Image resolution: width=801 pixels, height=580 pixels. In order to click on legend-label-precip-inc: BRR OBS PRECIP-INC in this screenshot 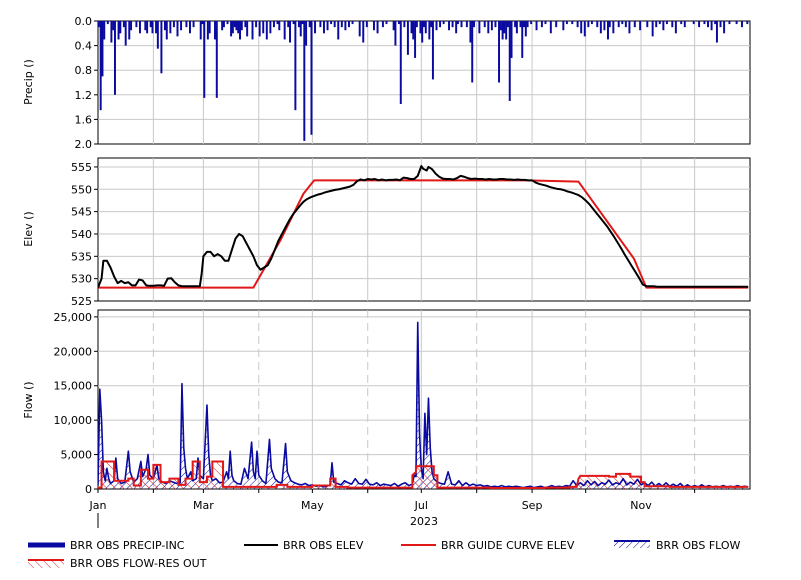, I will do `click(127, 545)`.